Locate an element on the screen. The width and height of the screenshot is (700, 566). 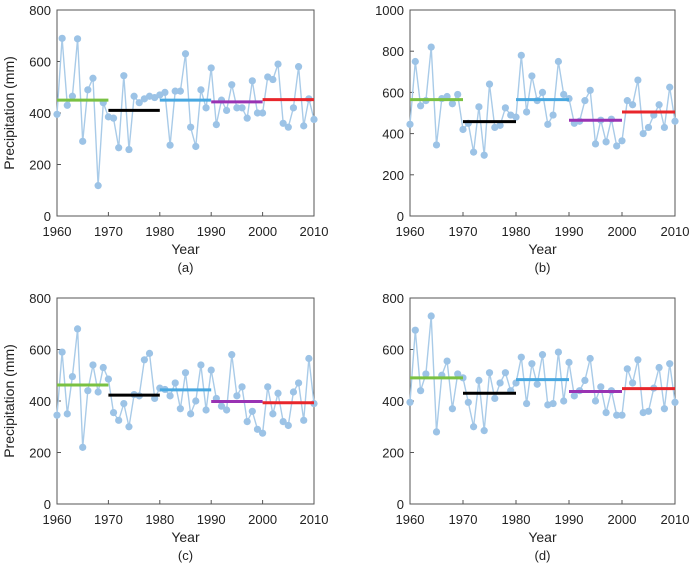
data-point-b-1973 is located at coordinates (479, 107).